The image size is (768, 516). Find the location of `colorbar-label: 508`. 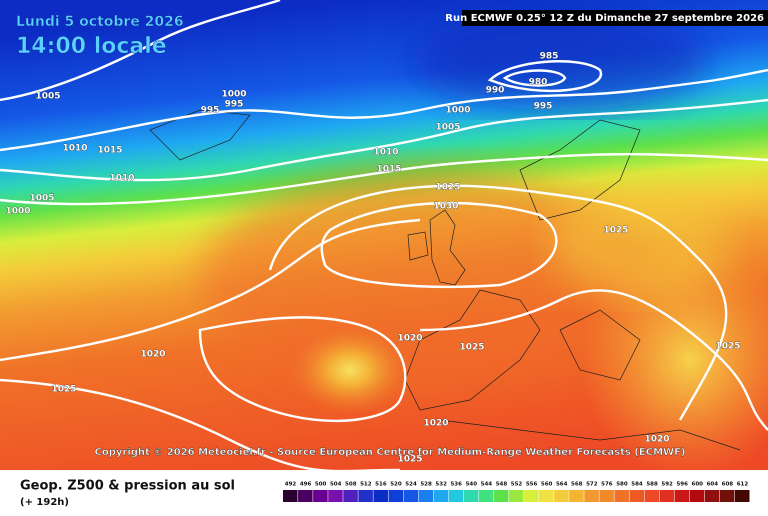

colorbar-label: 508 is located at coordinates (351, 485).